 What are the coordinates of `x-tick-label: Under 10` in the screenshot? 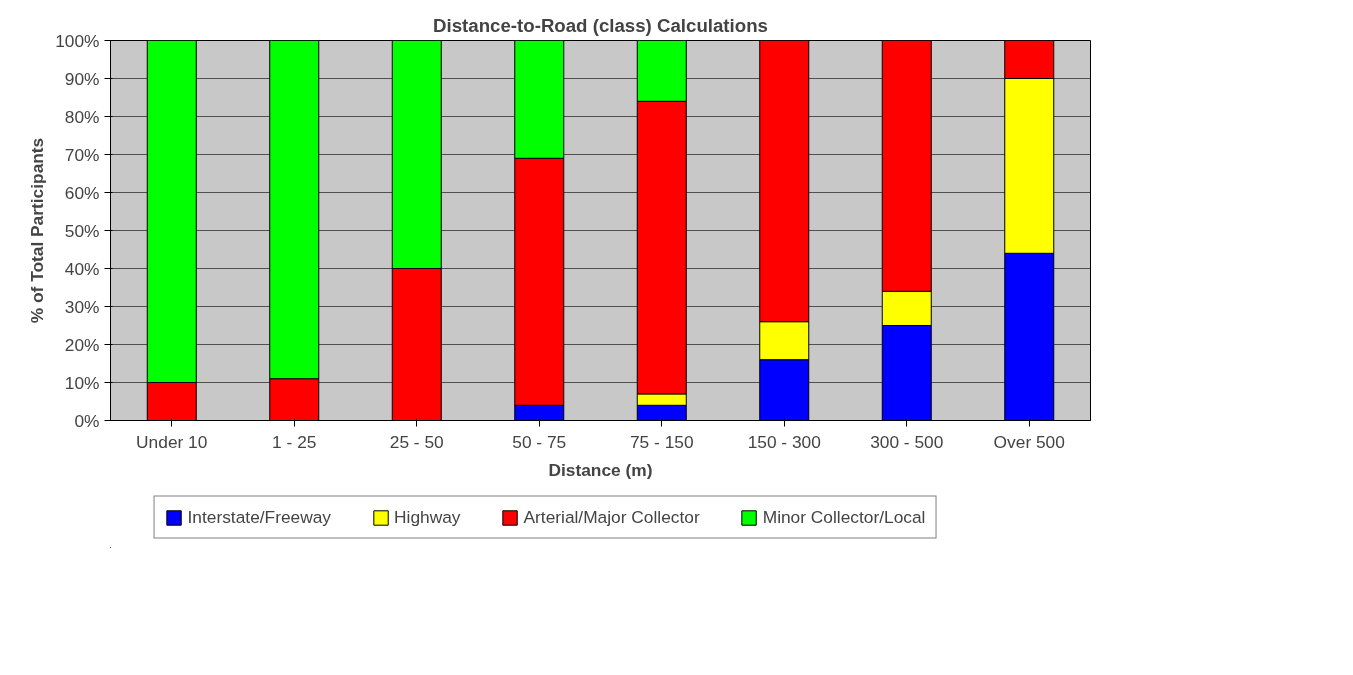 It's located at (172, 441).